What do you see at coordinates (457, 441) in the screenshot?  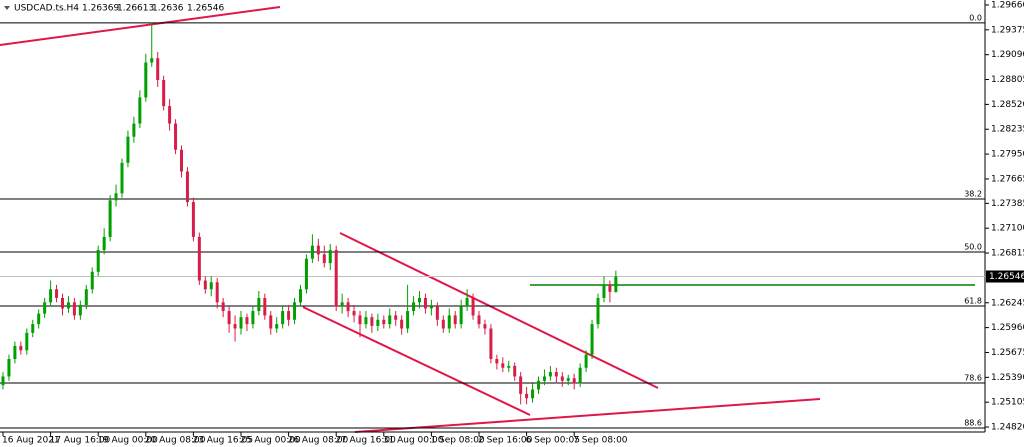 I see `x-tick-label: 1 Sep 08:00` at bounding box center [457, 441].